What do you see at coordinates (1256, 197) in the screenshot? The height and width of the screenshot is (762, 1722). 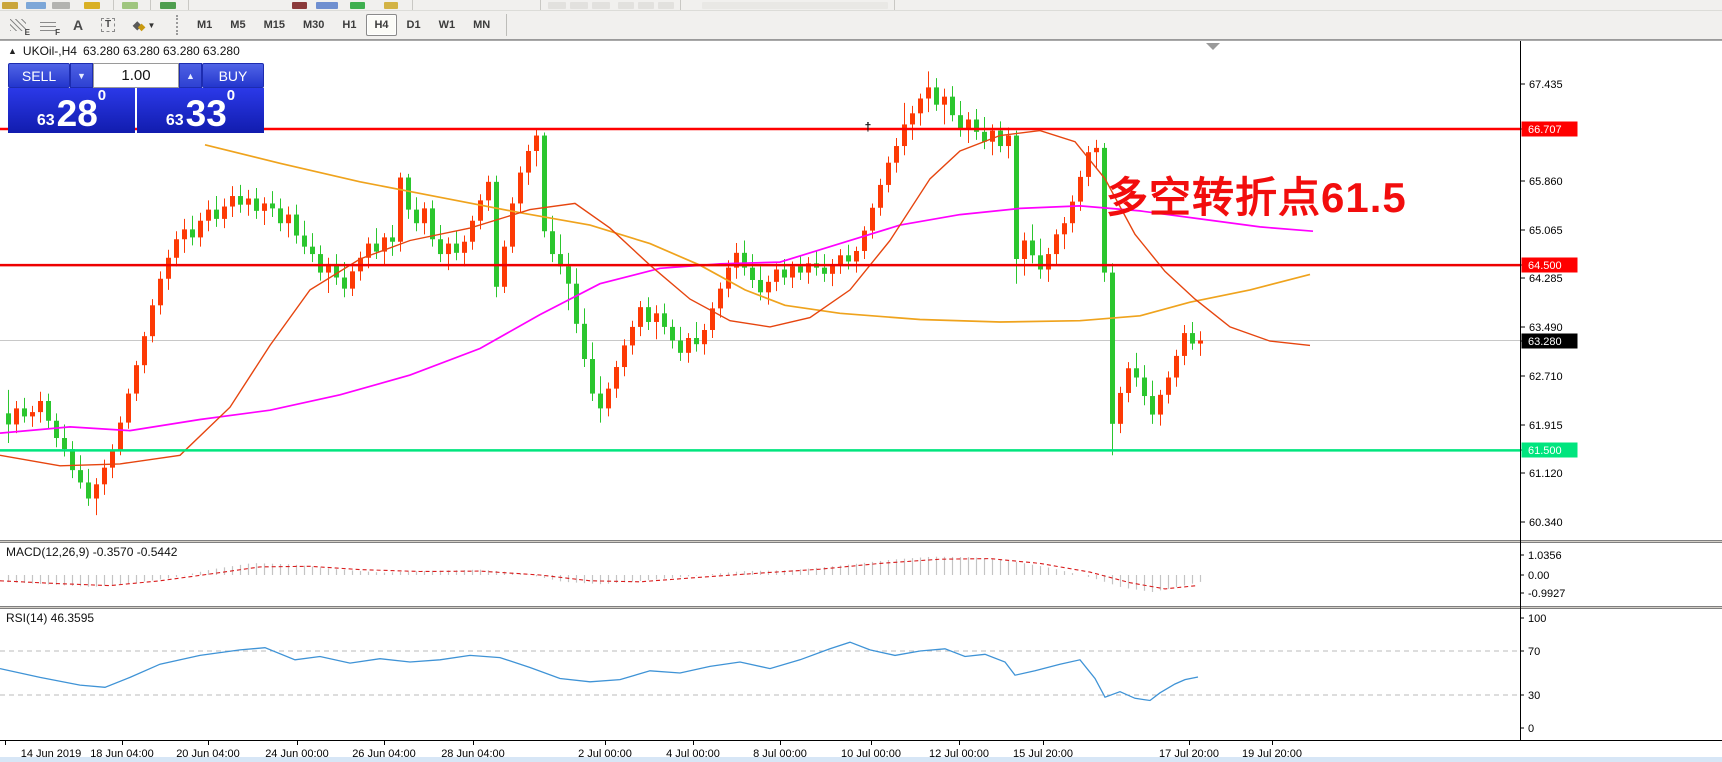 I see `chart-annotation-text: 多空转折点61.5` at bounding box center [1256, 197].